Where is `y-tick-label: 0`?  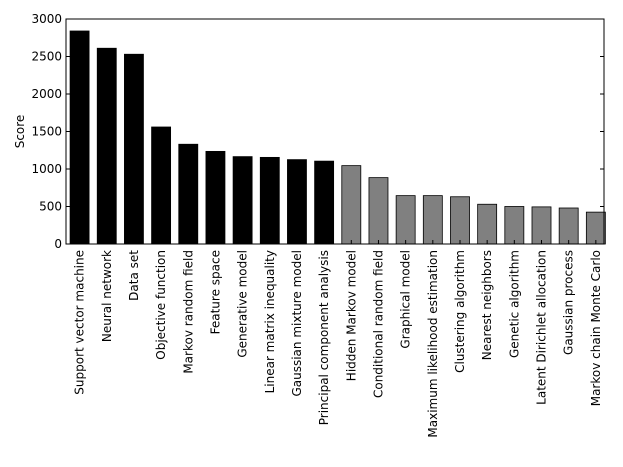 y-tick-label: 0 is located at coordinates (58, 244).